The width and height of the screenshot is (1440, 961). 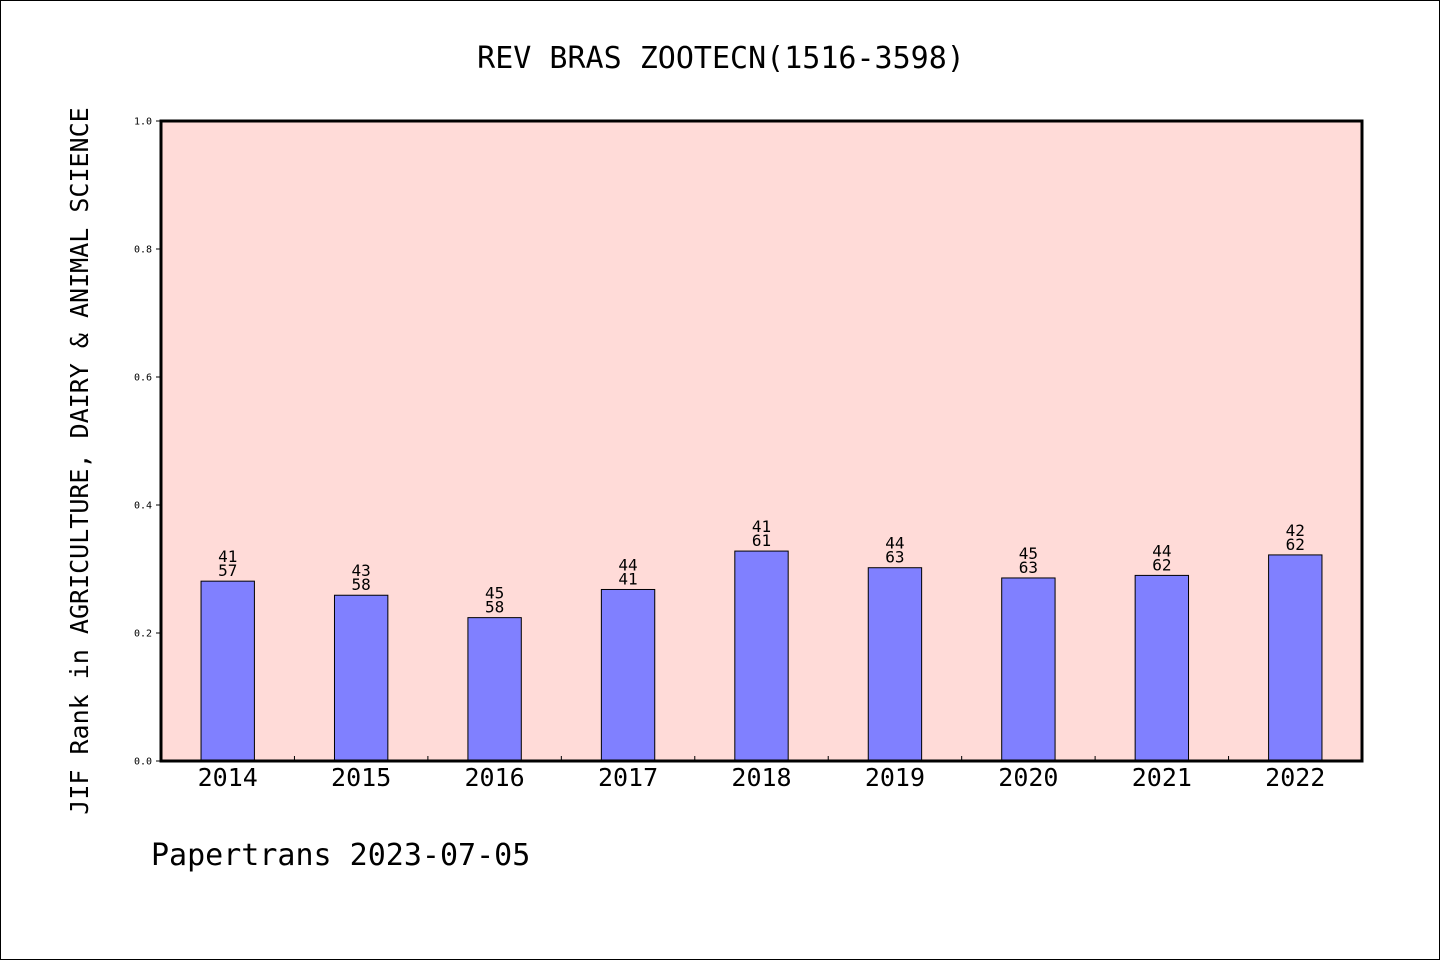 What do you see at coordinates (628, 777) in the screenshot?
I see `x-tick-label: 2017` at bounding box center [628, 777].